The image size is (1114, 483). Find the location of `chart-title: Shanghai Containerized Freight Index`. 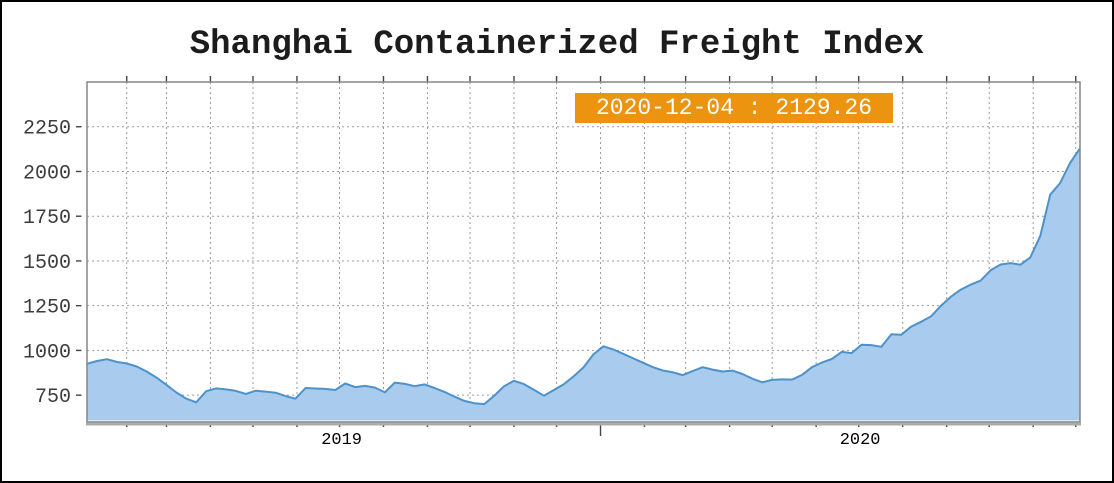

chart-title: Shanghai Containerized Freight Index is located at coordinates (557, 45).